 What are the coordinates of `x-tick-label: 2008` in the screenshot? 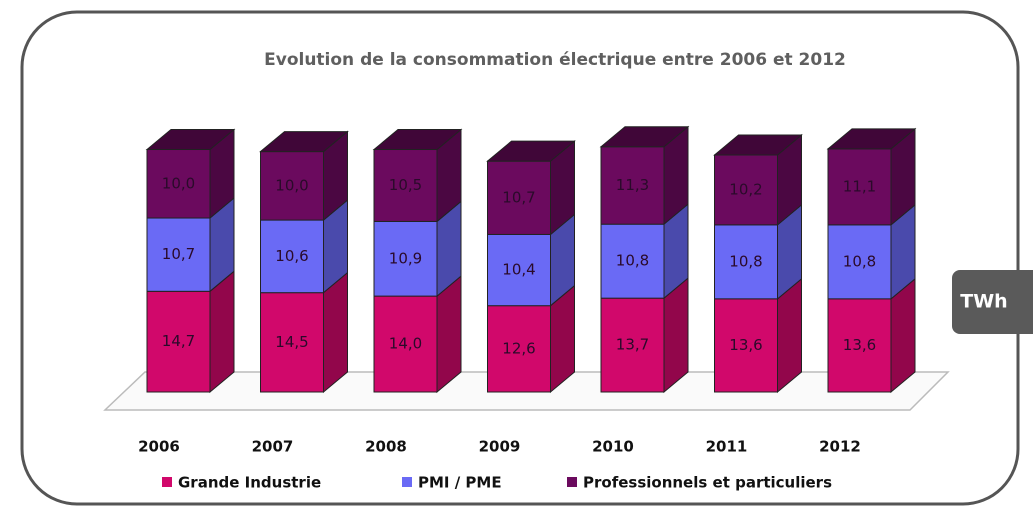 It's located at (386, 447).